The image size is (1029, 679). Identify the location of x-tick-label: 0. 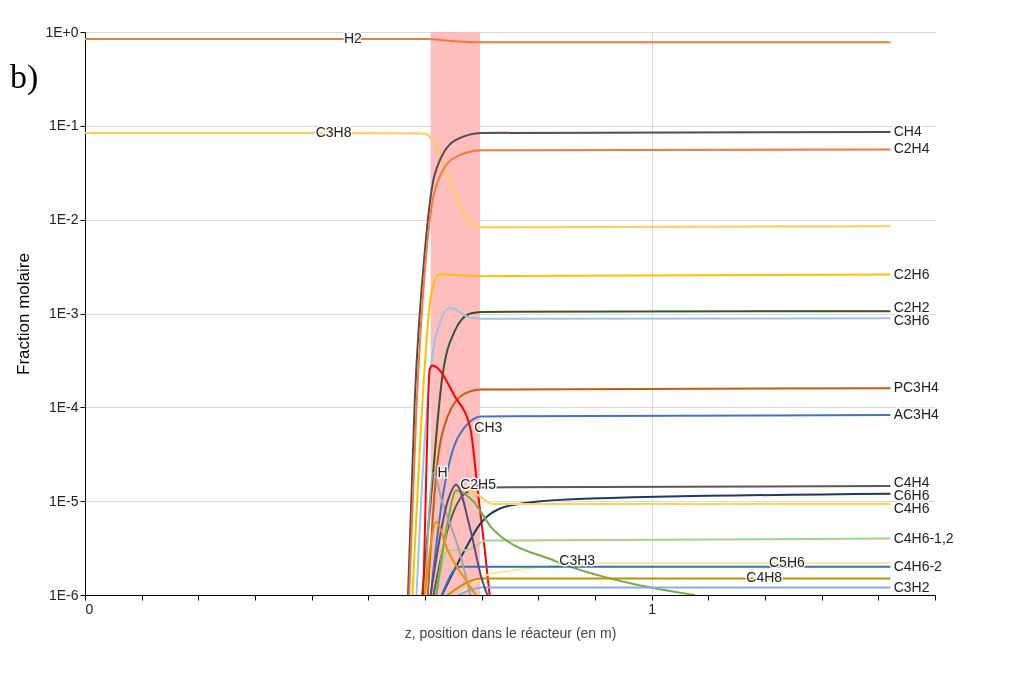
(89, 608).